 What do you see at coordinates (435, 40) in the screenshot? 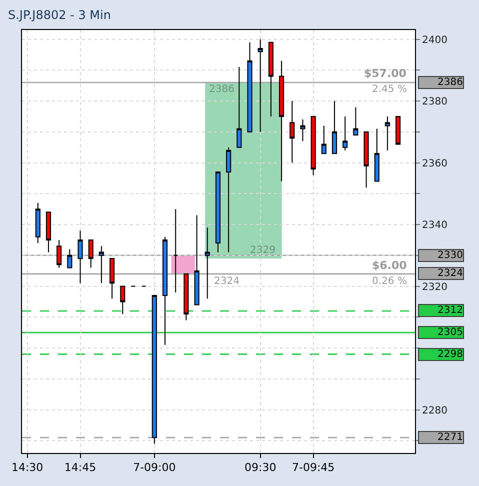
I see `y-tick-label: 2400` at bounding box center [435, 40].